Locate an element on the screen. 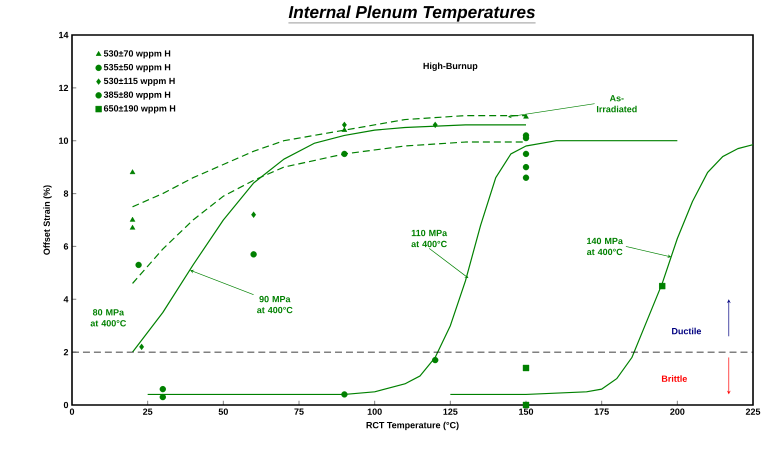  annotation: 140 MPa at 400°C is located at coordinates (604, 247).